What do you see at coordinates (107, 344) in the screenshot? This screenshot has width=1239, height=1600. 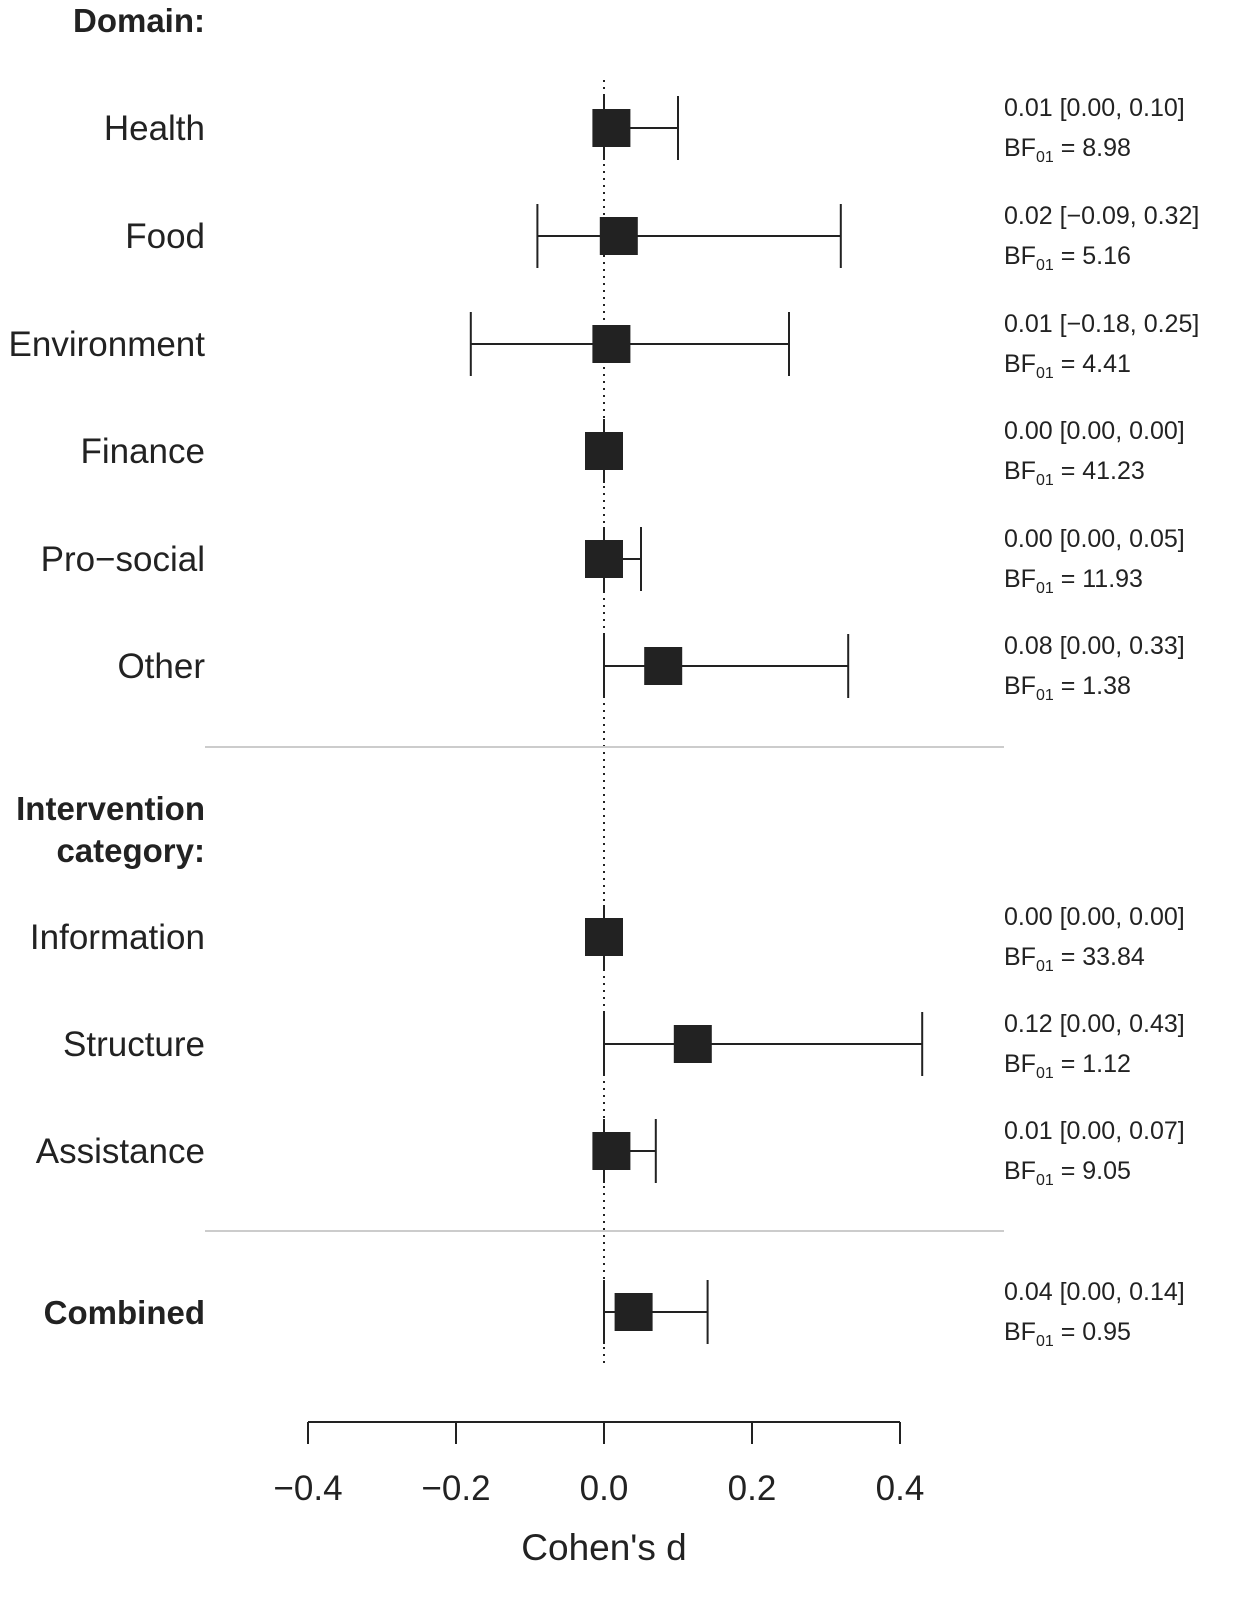 I see `row-label-environment: Environment` at bounding box center [107, 344].